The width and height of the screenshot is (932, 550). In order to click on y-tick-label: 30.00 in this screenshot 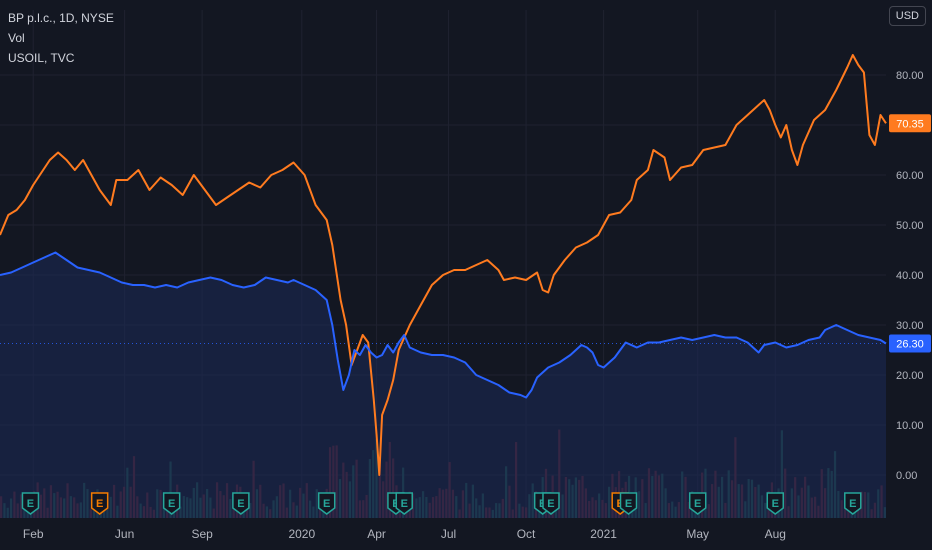, I will do `click(910, 326)`.